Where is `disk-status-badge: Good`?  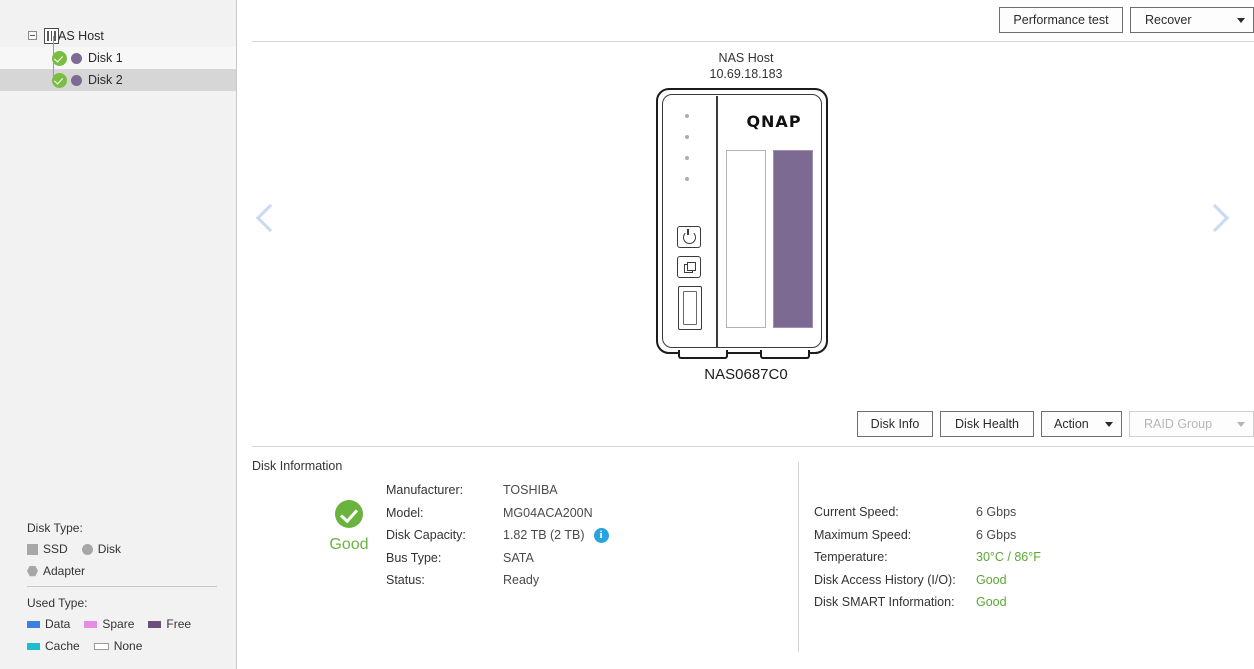 disk-status-badge: Good is located at coordinates (349, 527).